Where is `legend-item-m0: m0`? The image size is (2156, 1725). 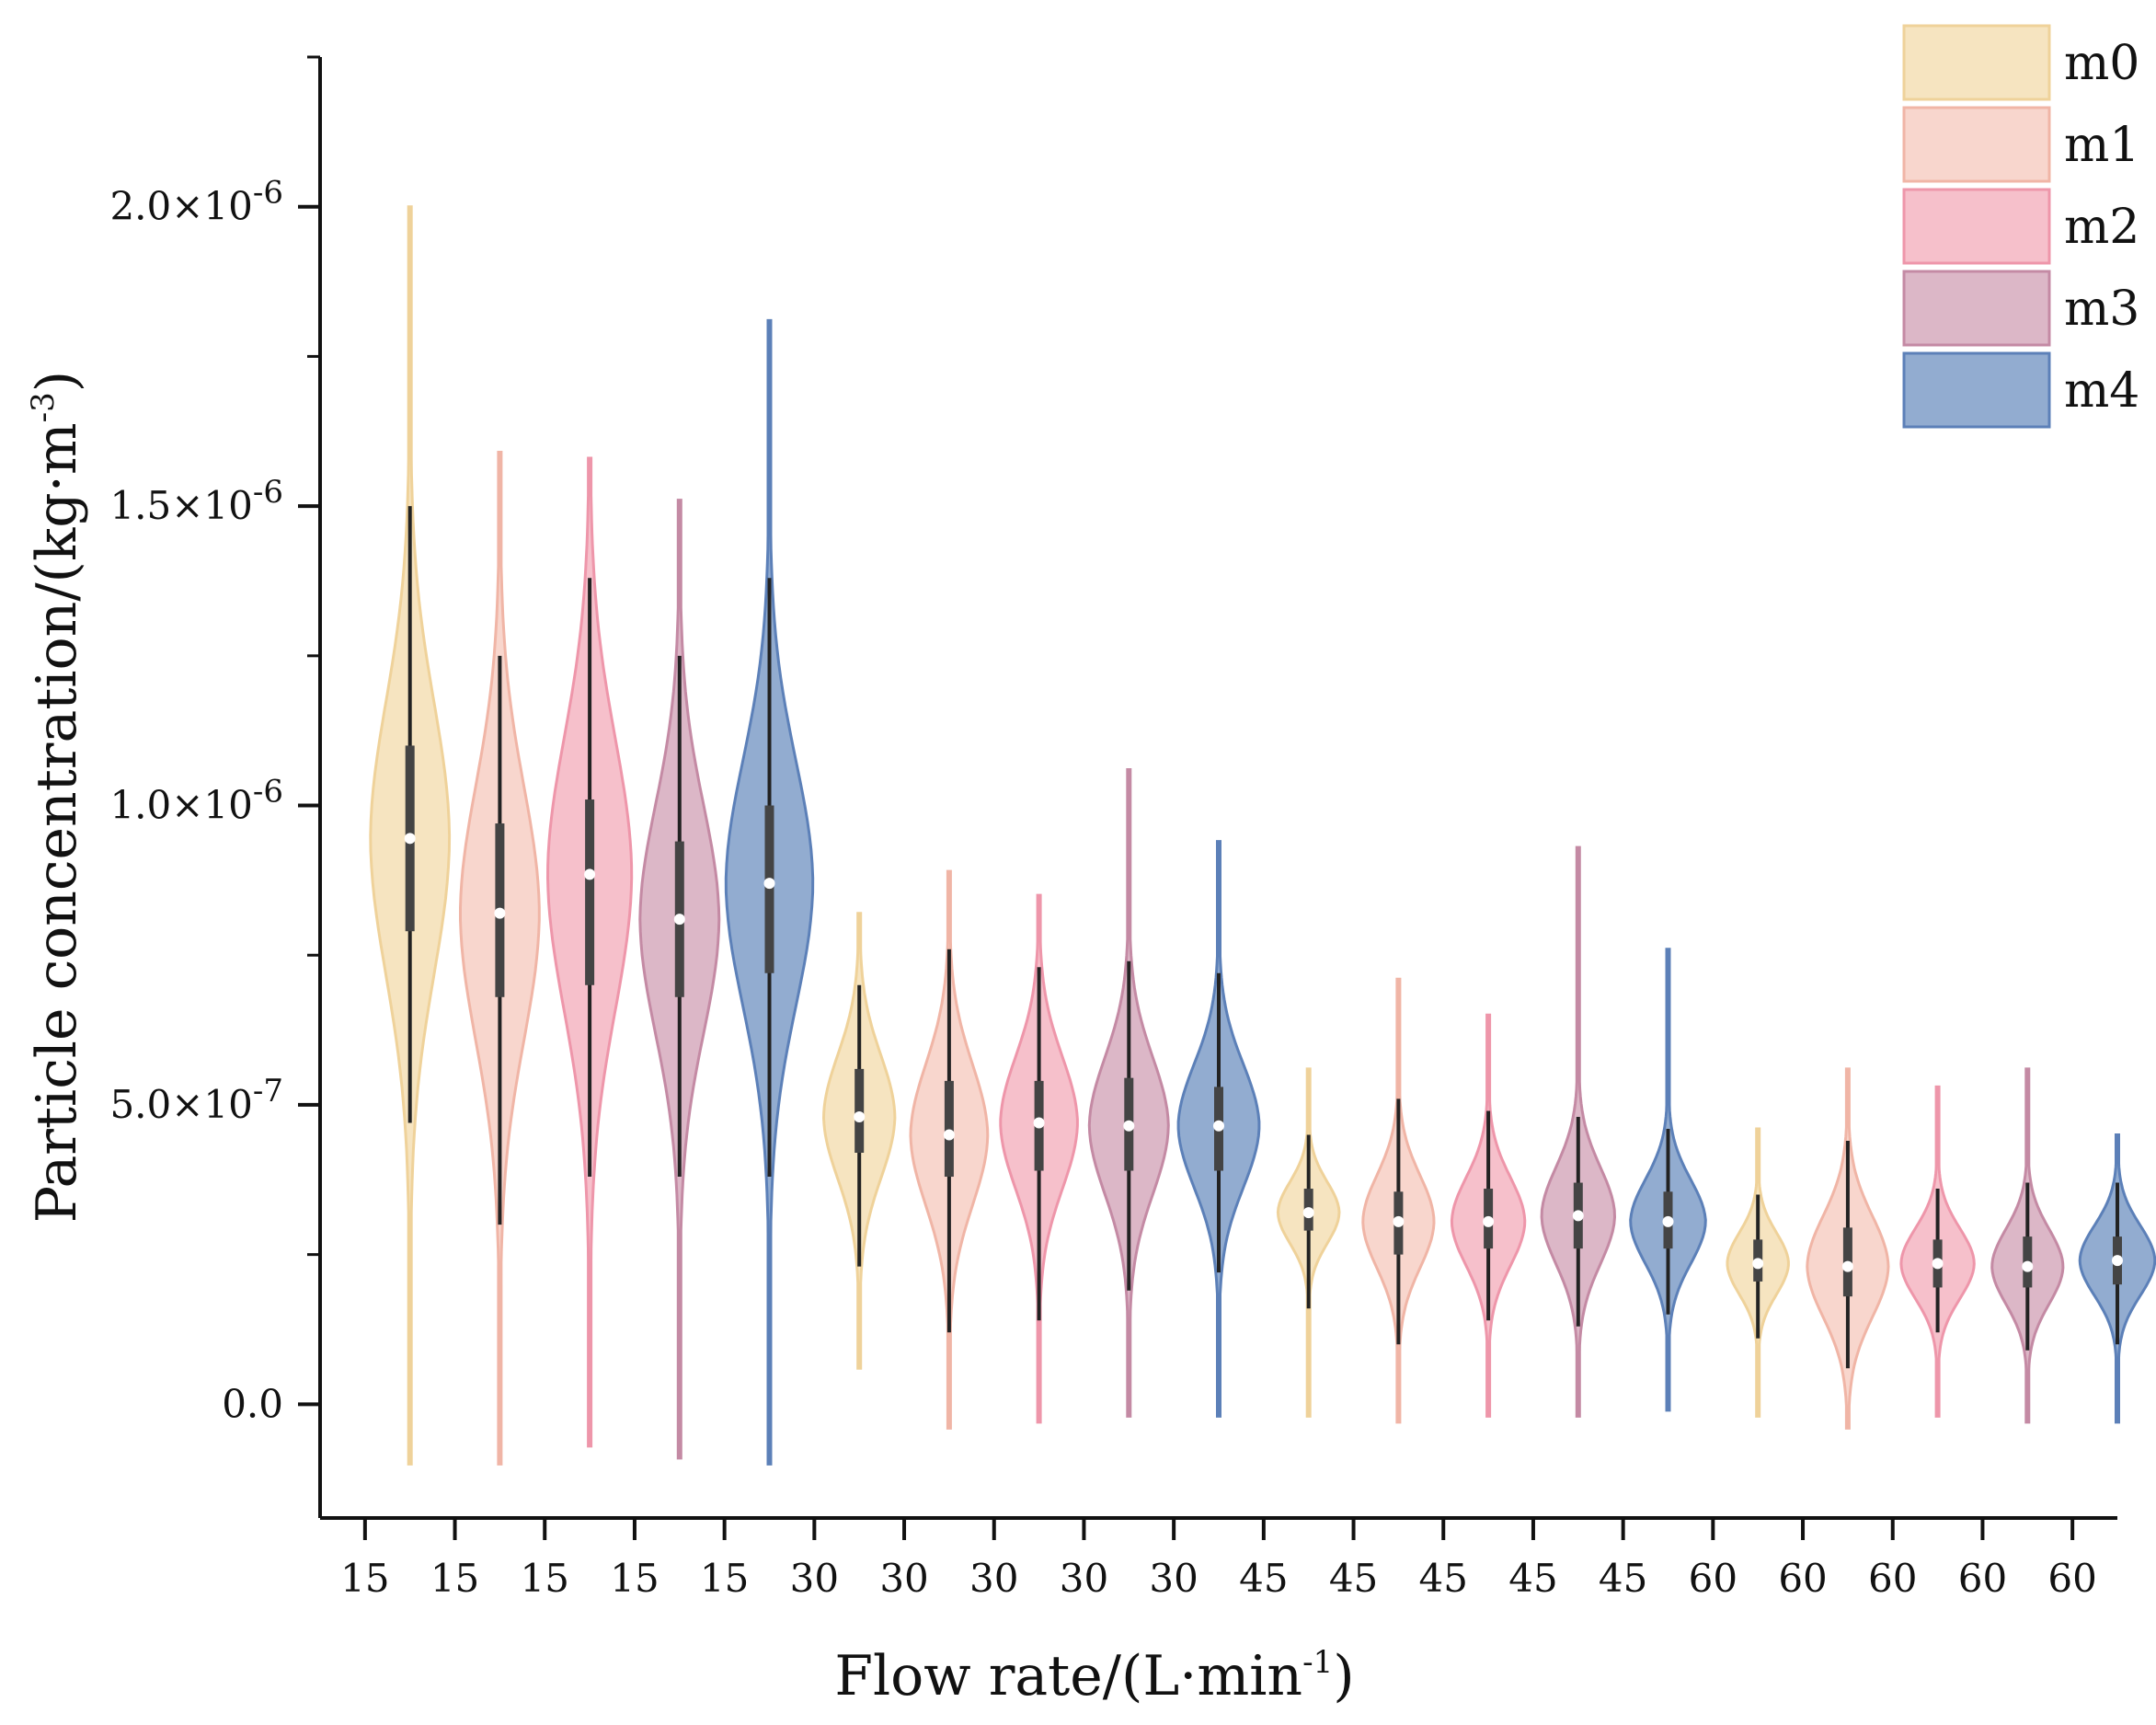
legend-item-m0: m0 is located at coordinates (2021, 62).